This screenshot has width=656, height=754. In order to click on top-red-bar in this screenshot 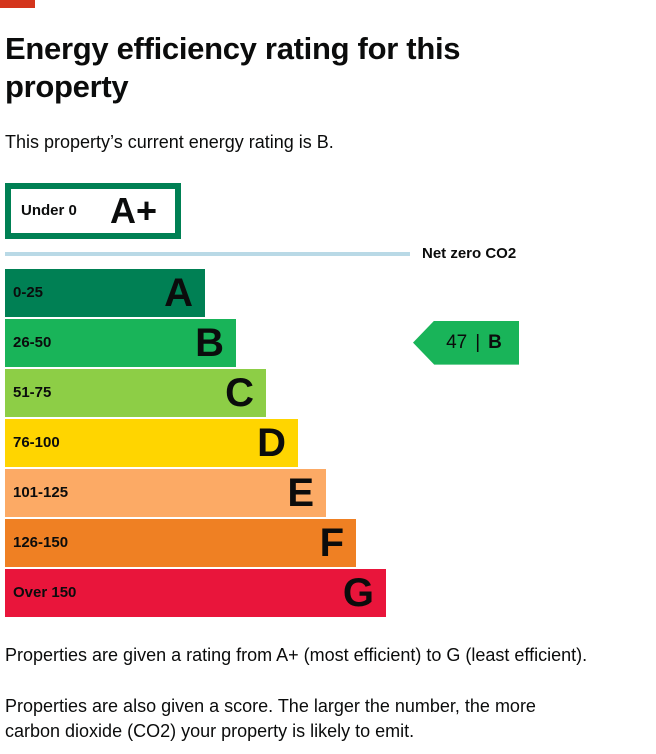, I will do `click(17, 4)`.